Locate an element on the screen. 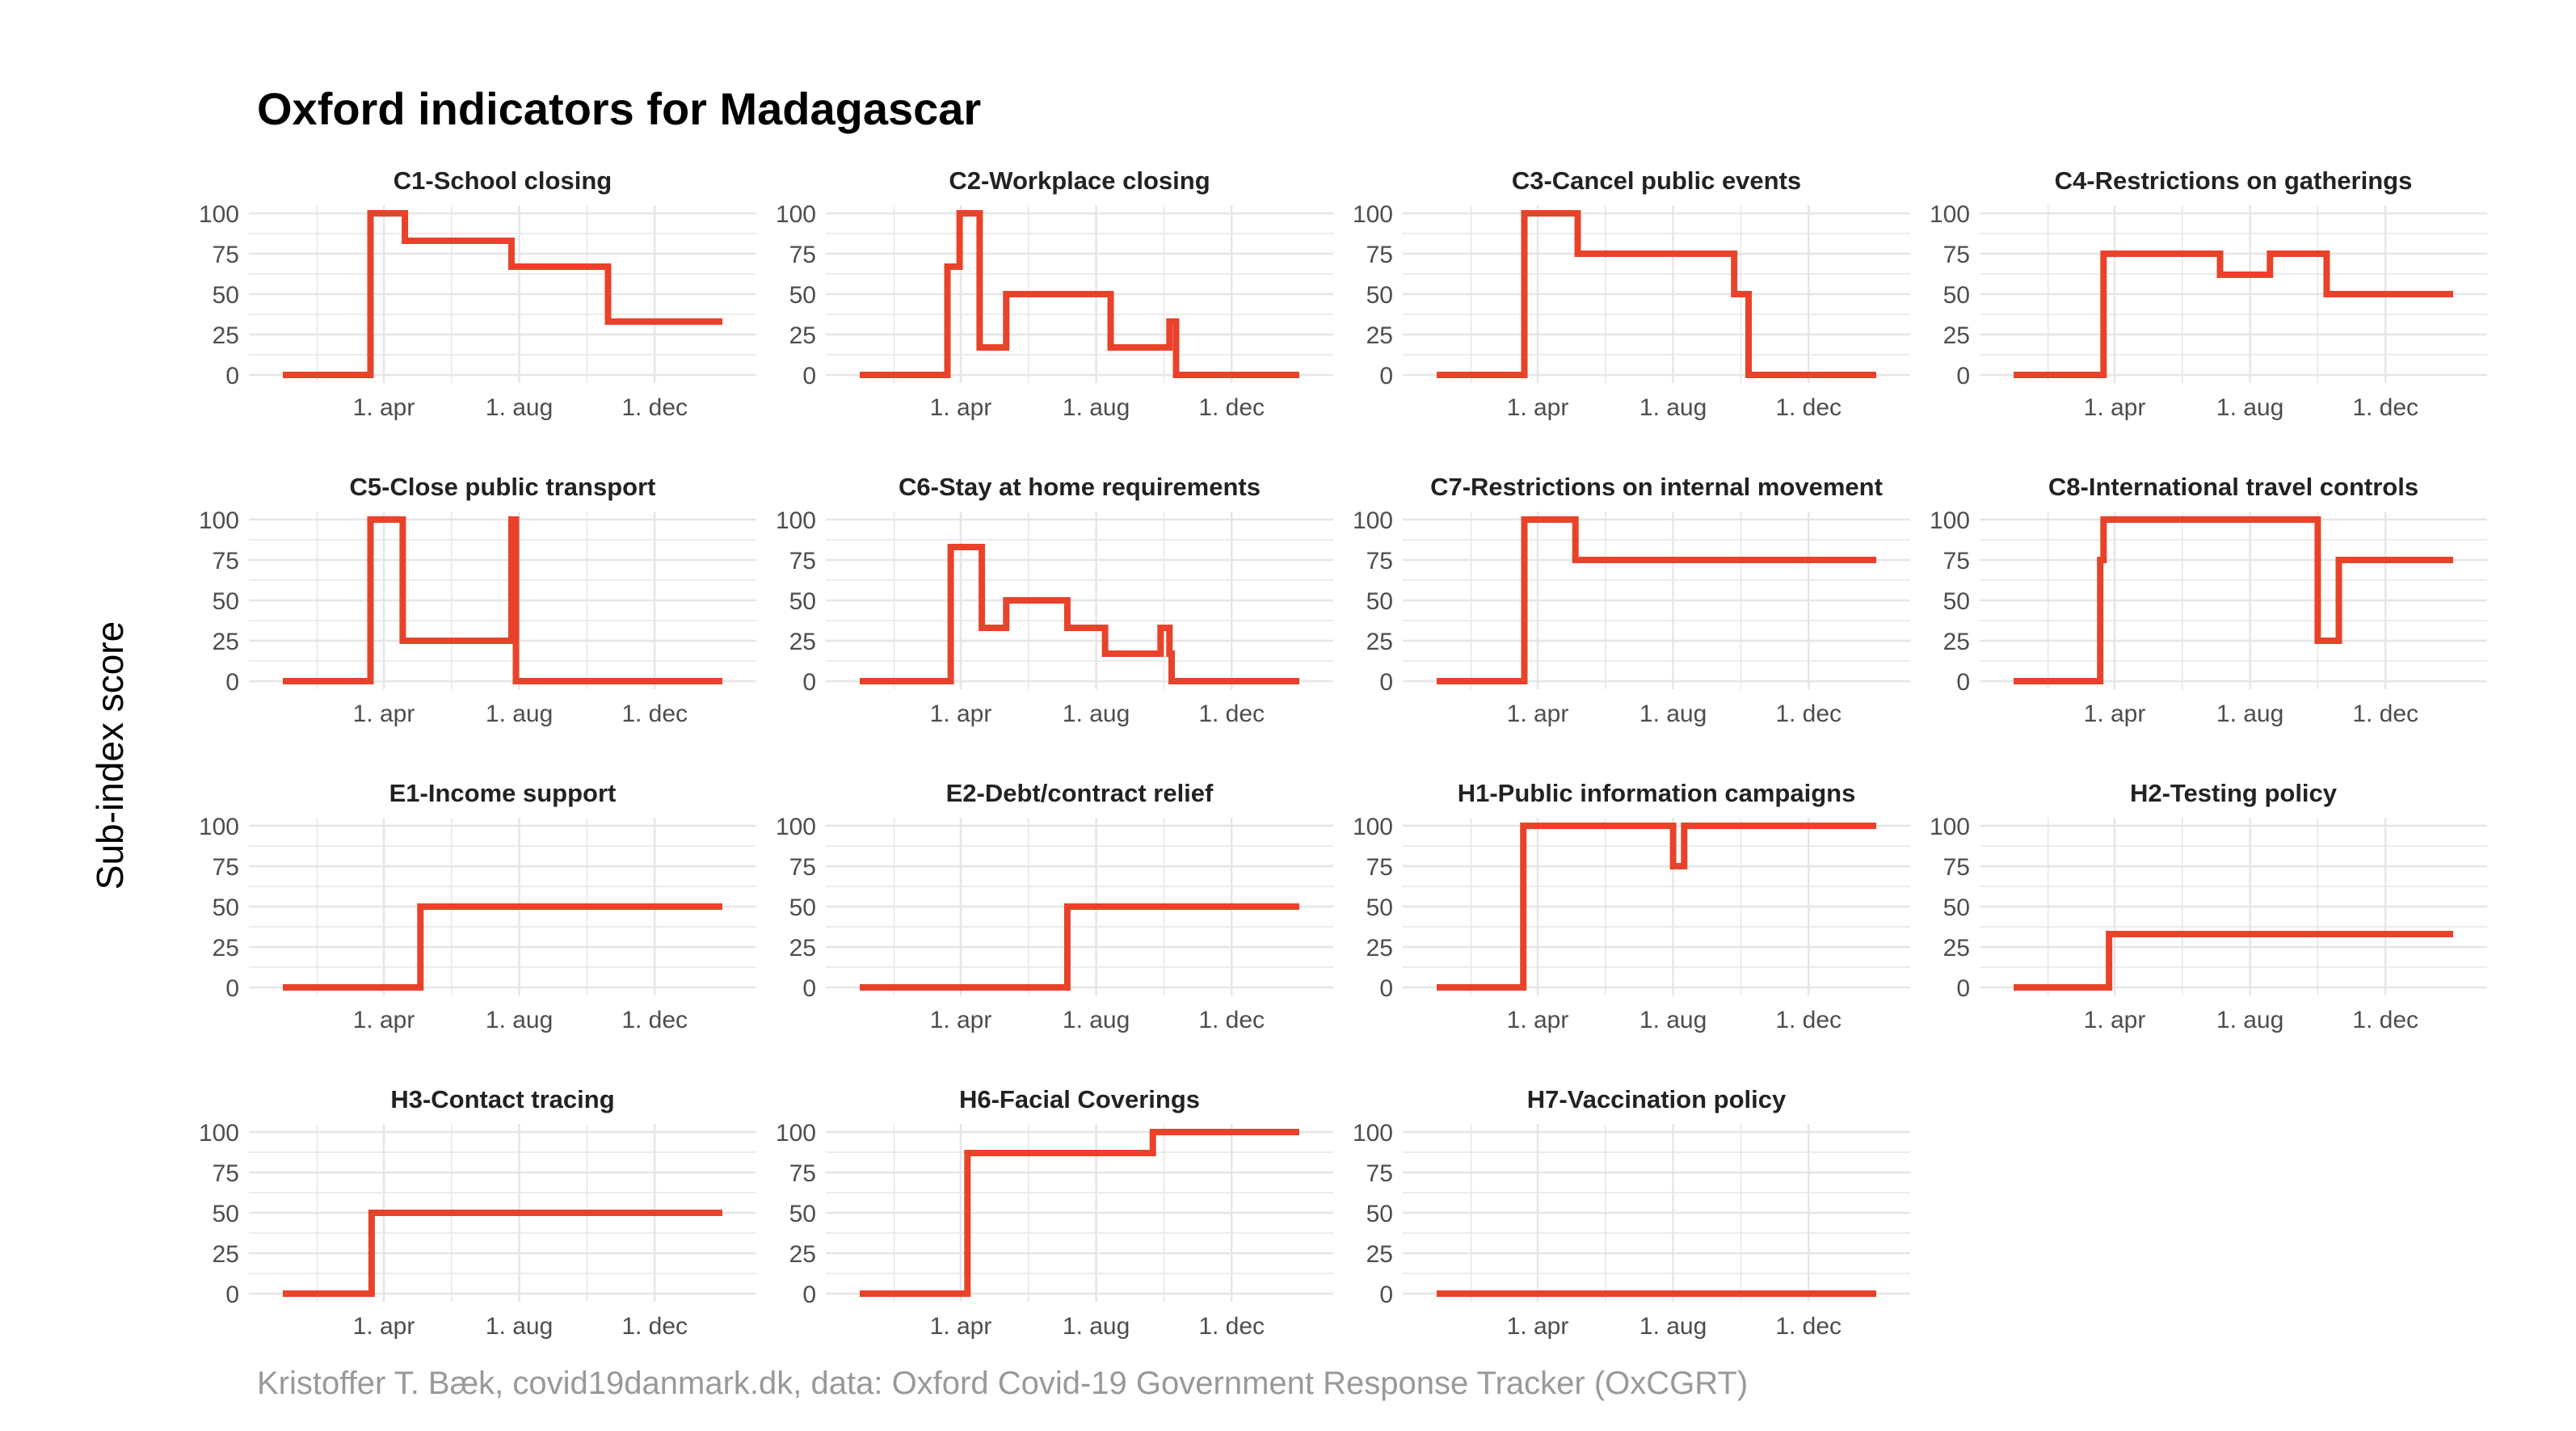 The height and width of the screenshot is (1431, 2576). facet-title: C6-Stay at home requirements is located at coordinates (1080, 487).